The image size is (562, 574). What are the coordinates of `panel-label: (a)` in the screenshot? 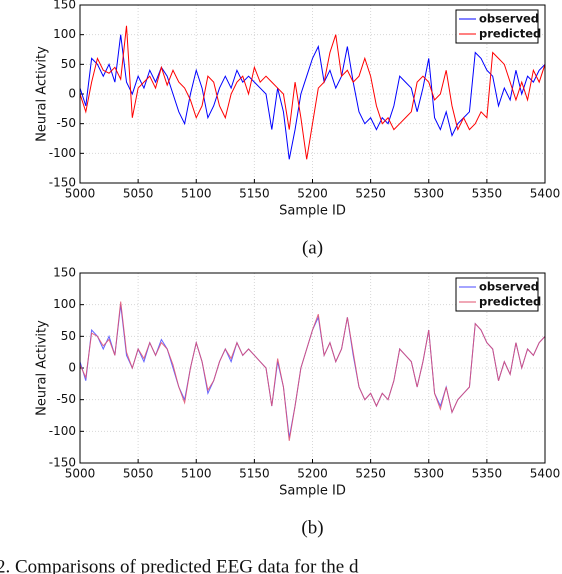 It's located at (312, 247).